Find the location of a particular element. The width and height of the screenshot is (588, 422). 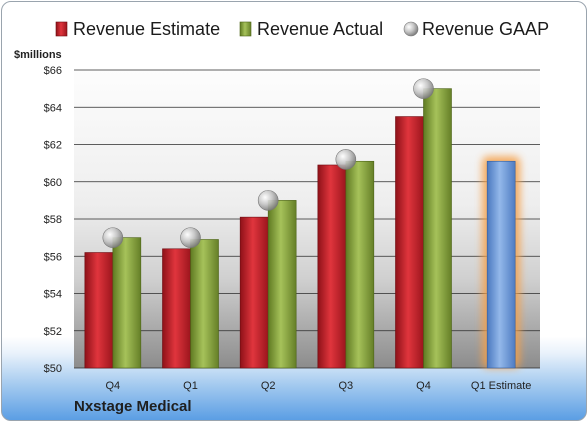

x-tick-label: Q3 is located at coordinates (345, 386).